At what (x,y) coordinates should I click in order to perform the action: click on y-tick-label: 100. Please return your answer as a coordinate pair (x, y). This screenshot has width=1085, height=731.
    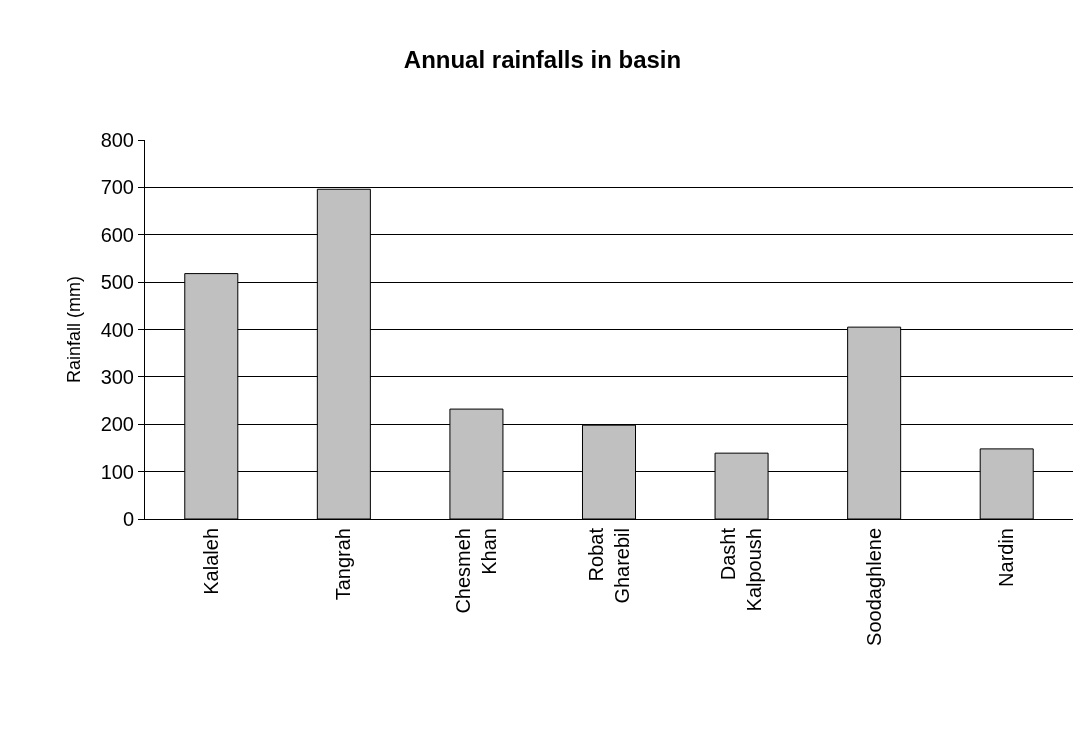
    Looking at the image, I should click on (117, 471).